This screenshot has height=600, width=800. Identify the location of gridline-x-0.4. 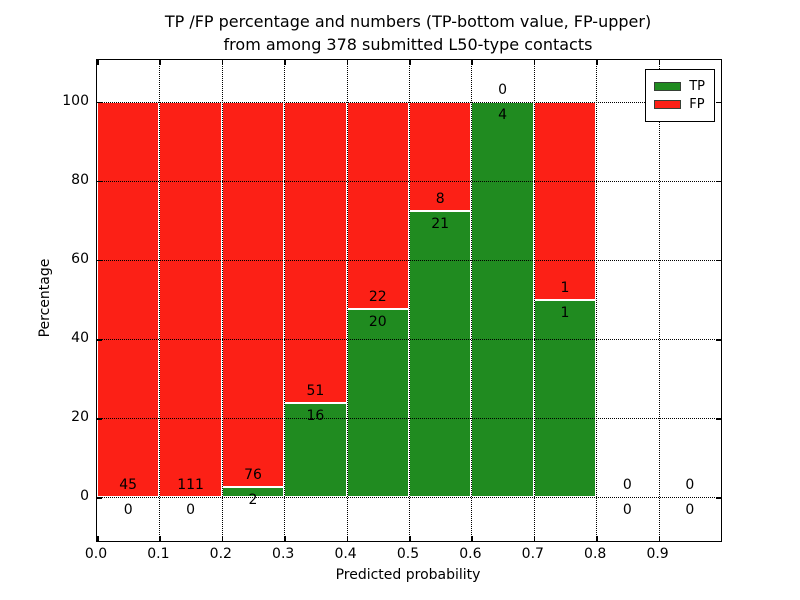
(347, 300).